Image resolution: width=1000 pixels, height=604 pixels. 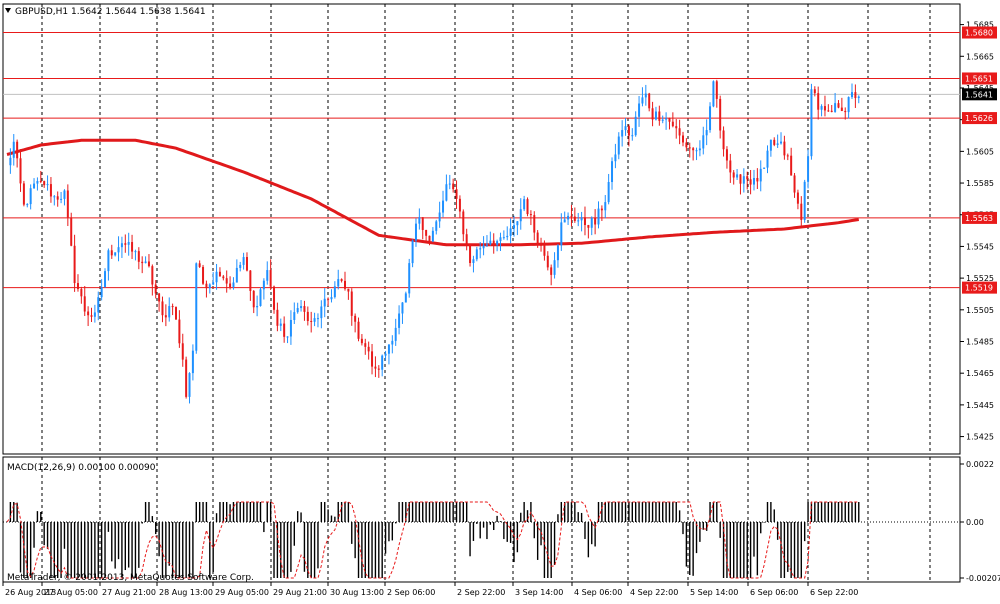 What do you see at coordinates (975, 522) in the screenshot?
I see `macd-y-tick-label: 0.00` at bounding box center [975, 522].